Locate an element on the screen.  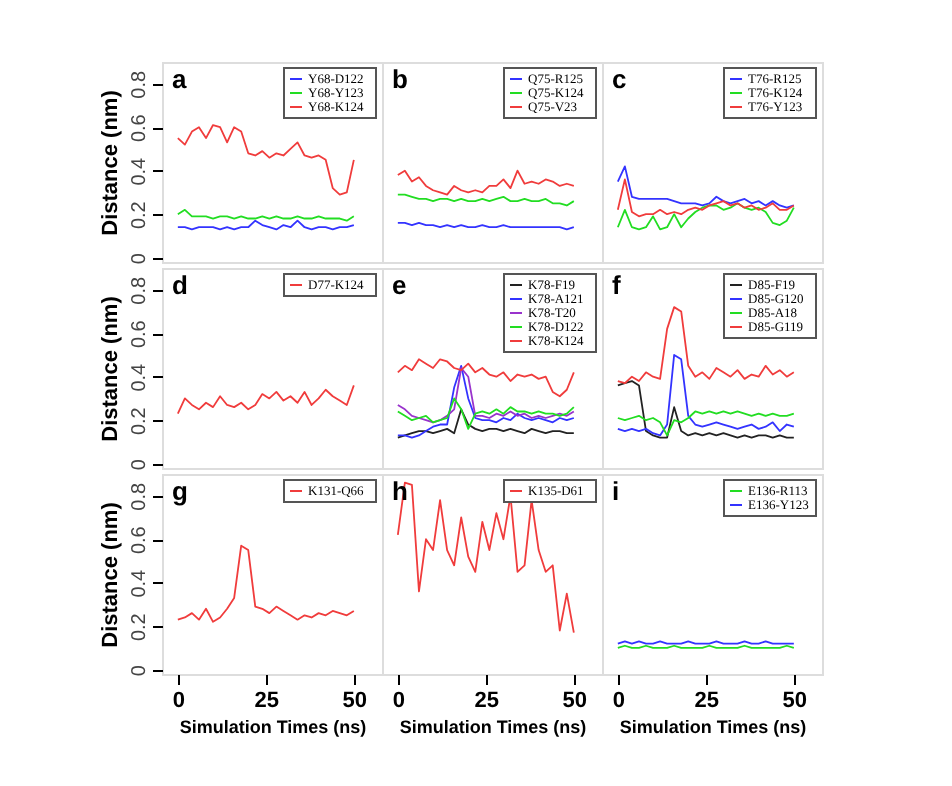
annotation: c is located at coordinates (619, 79).